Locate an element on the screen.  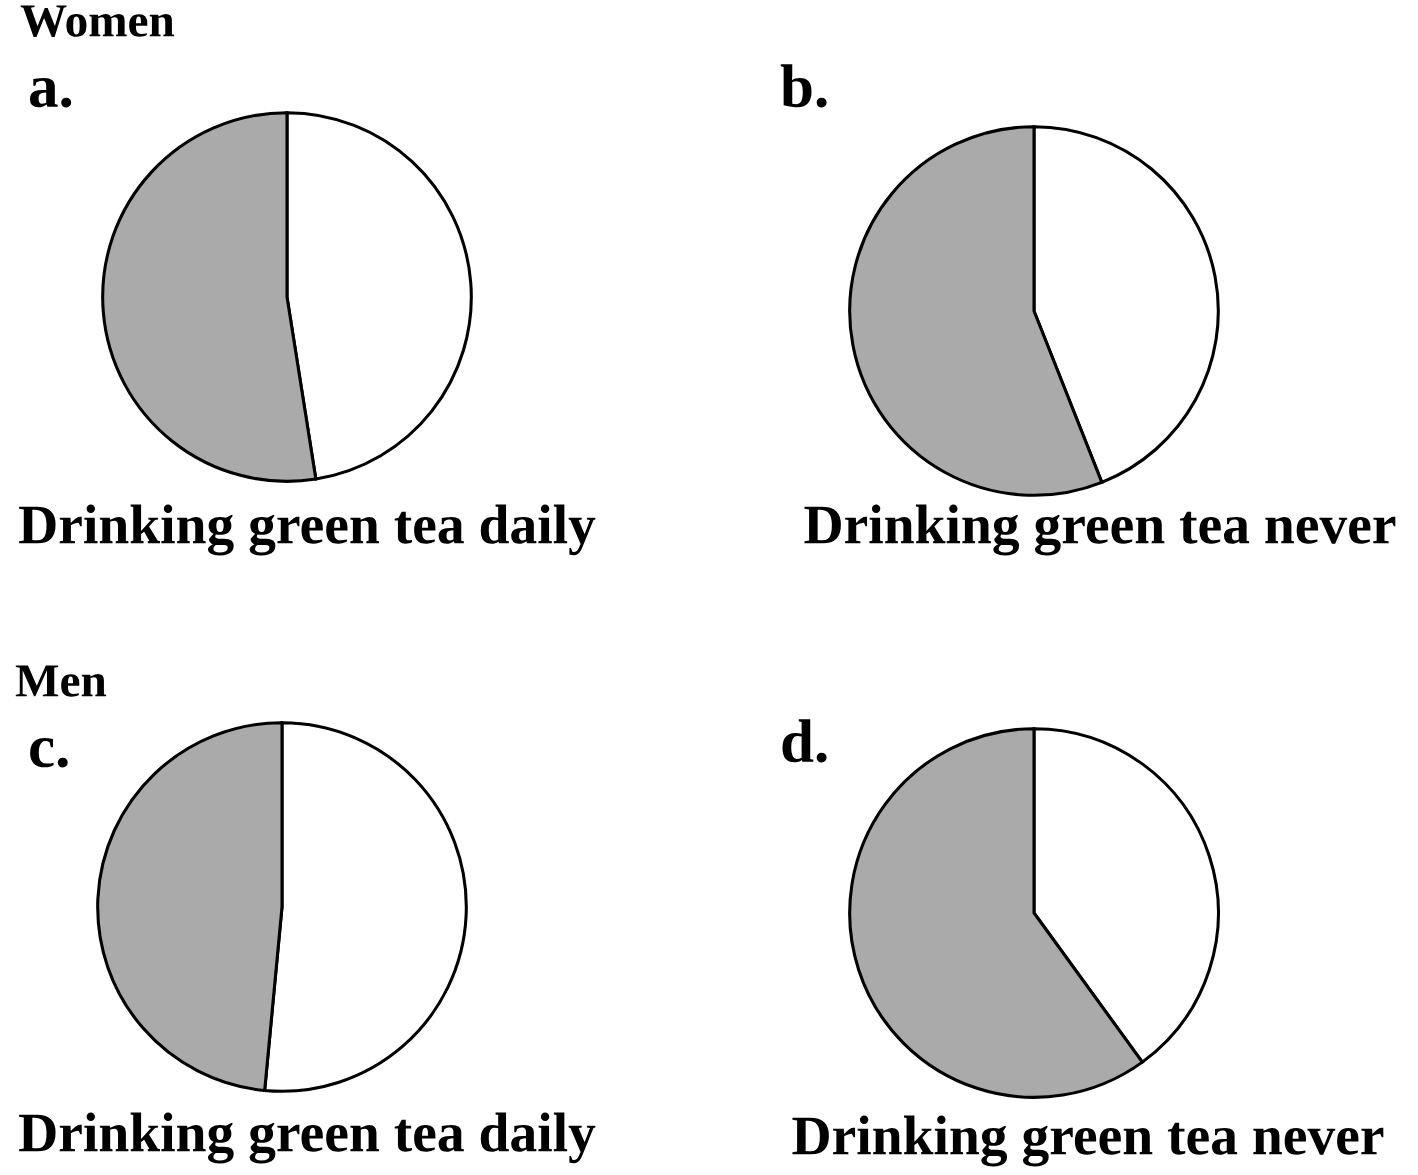
text: Women is located at coordinates (97, 21).